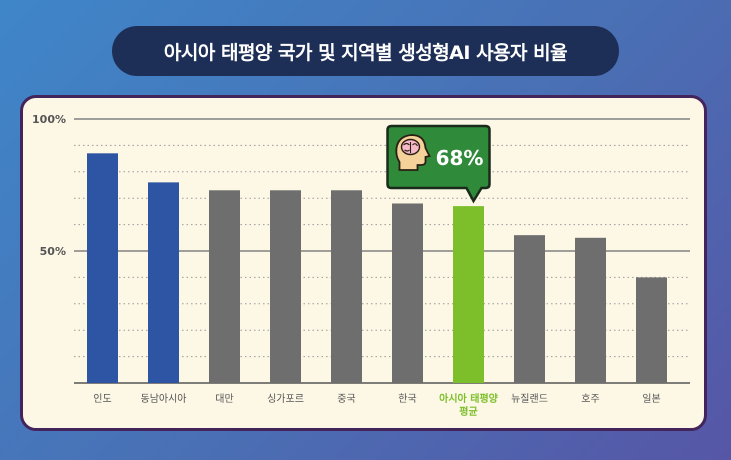  Describe the element at coordinates (49, 119) in the screenshot. I see `y-tick-label: 100%` at that location.